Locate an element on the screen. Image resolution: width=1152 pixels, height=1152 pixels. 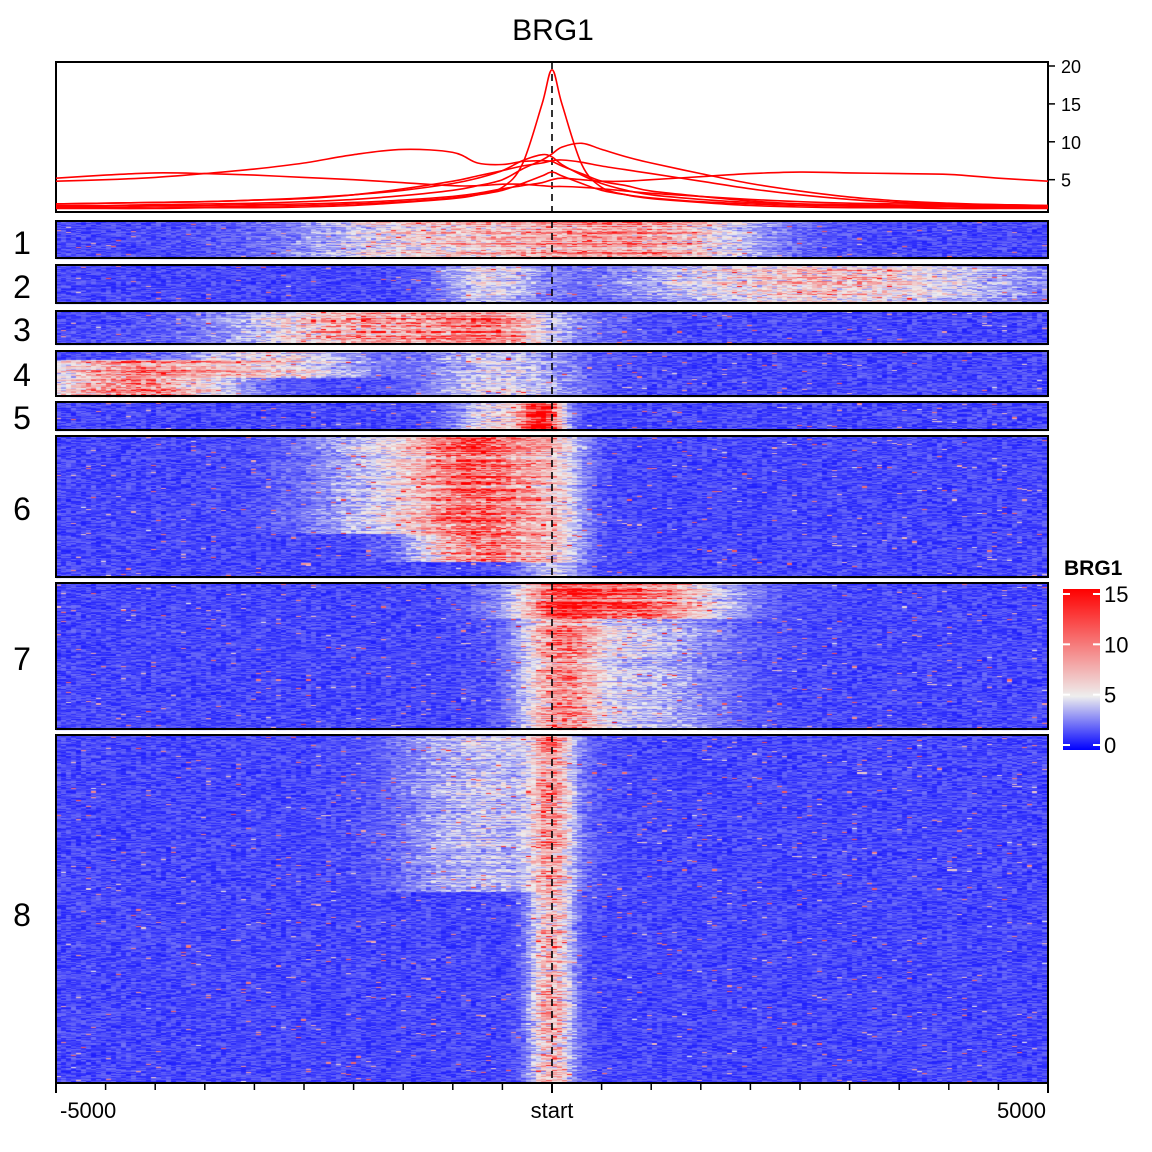
profile-y-tick-label: 5 is located at coordinates (1066, 181).